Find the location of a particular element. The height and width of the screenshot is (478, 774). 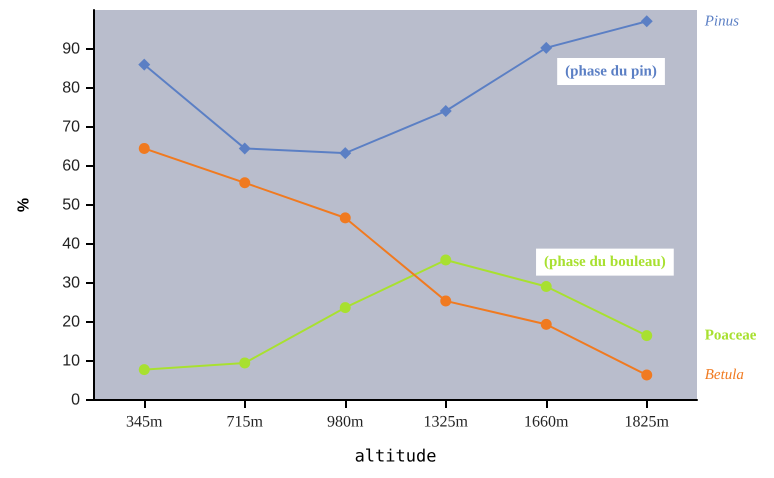

text: Pinus is located at coordinates (722, 21).